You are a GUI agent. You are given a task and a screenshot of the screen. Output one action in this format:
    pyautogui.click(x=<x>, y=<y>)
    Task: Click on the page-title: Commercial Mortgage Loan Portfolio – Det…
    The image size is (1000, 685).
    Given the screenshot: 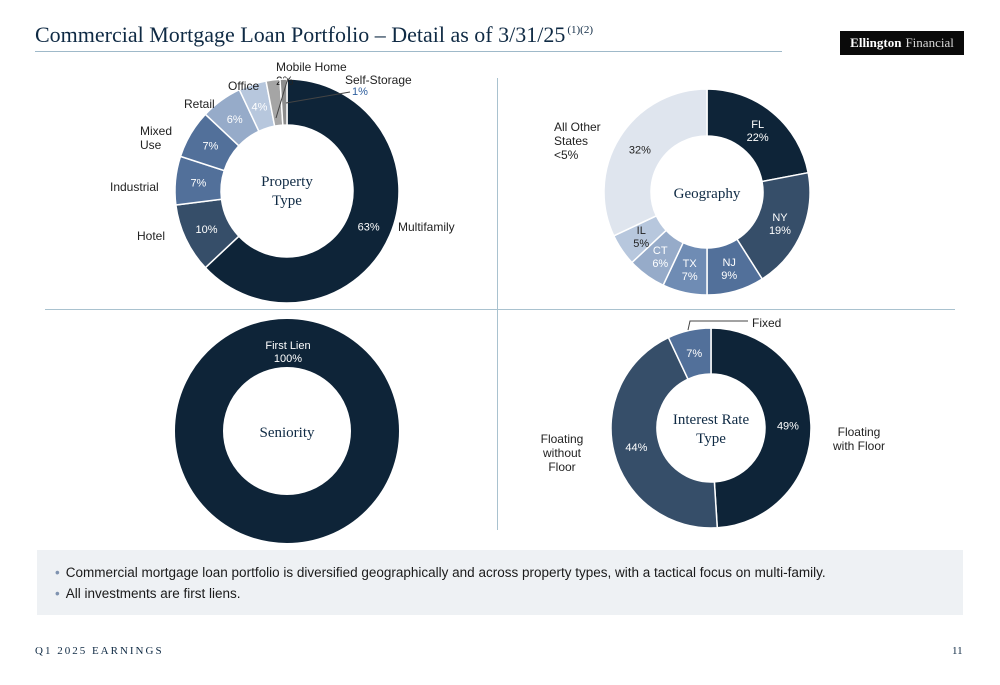 What is the action you would take?
    pyautogui.click(x=314, y=35)
    